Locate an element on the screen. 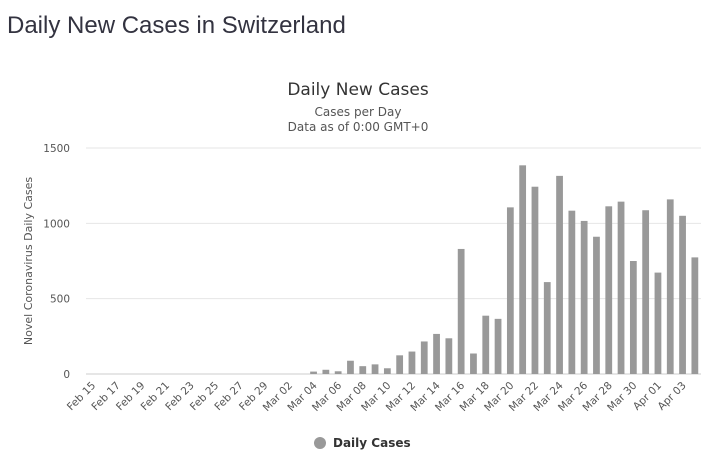 This screenshot has height=464, width=716. y-tick-label: 500 is located at coordinates (60, 300).